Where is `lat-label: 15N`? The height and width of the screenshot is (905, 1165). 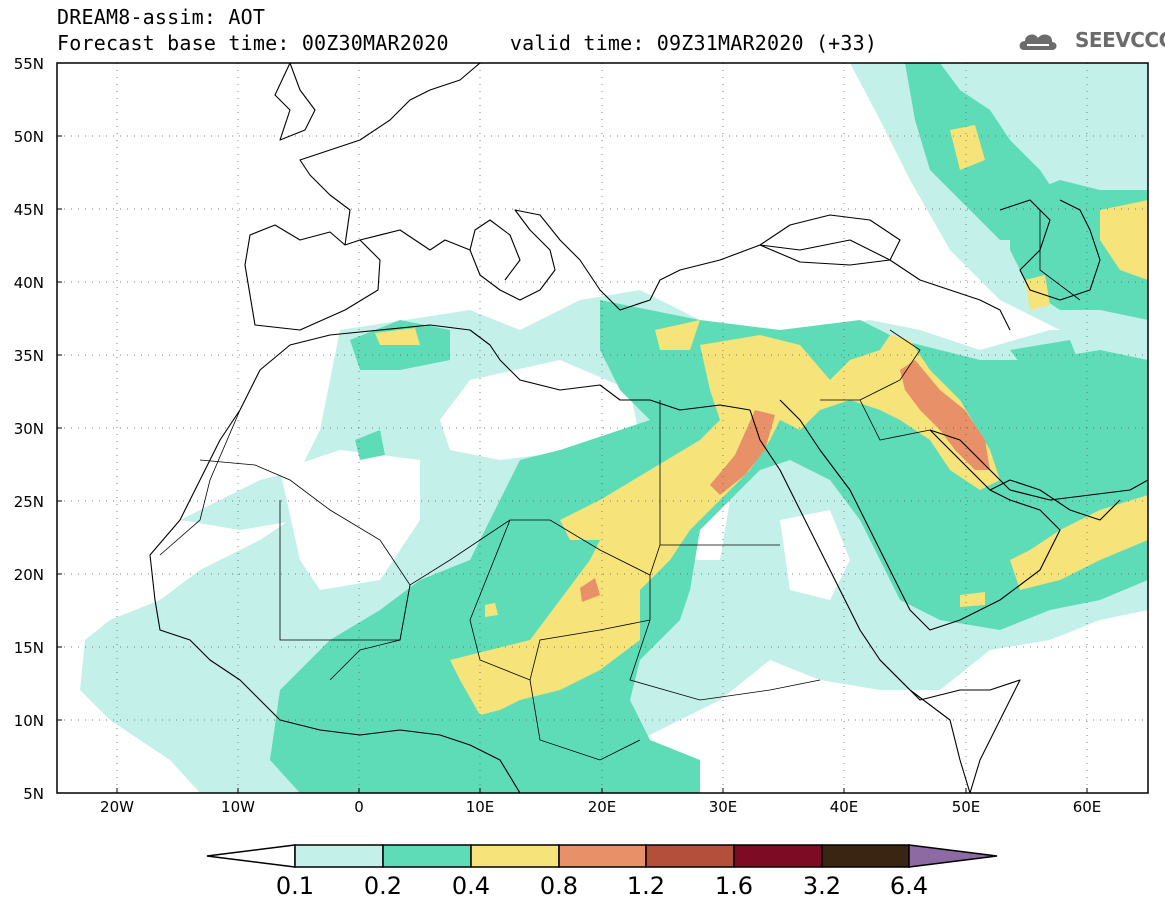 lat-label: 15N is located at coordinates (28, 648).